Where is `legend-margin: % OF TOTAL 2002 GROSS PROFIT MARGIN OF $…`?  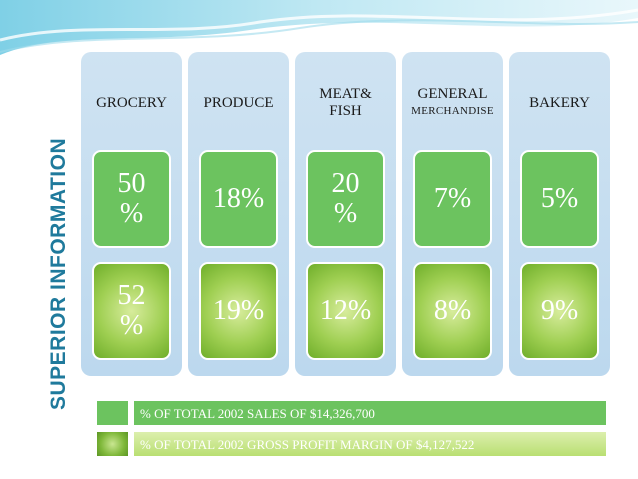
legend-margin: % OF TOTAL 2002 GROSS PROFIT MARGIN OF $… is located at coordinates (351, 444).